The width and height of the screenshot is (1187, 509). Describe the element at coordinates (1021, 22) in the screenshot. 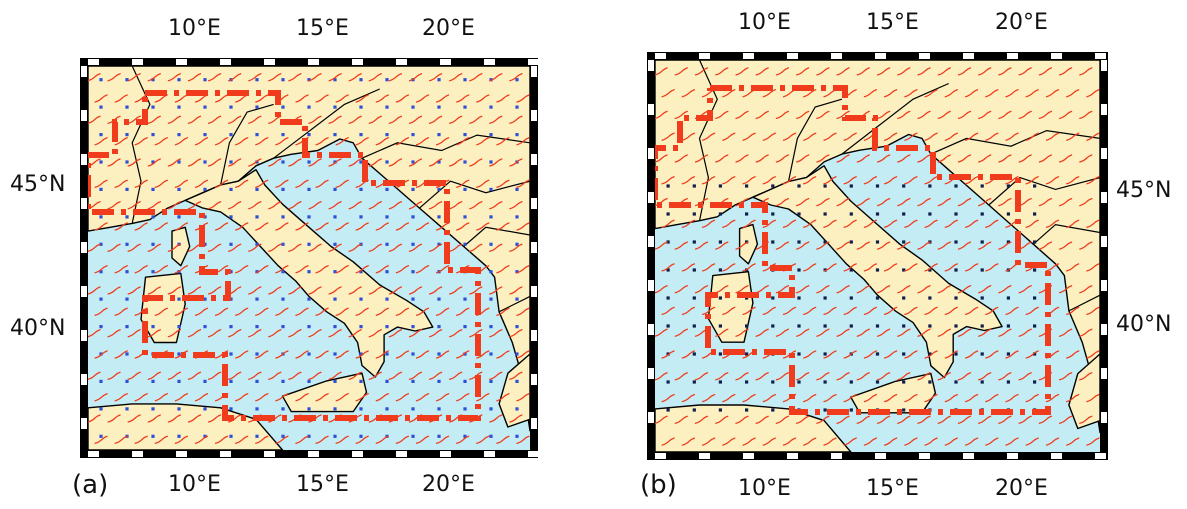

I see `lon-label-top-3: 20°E` at that location.